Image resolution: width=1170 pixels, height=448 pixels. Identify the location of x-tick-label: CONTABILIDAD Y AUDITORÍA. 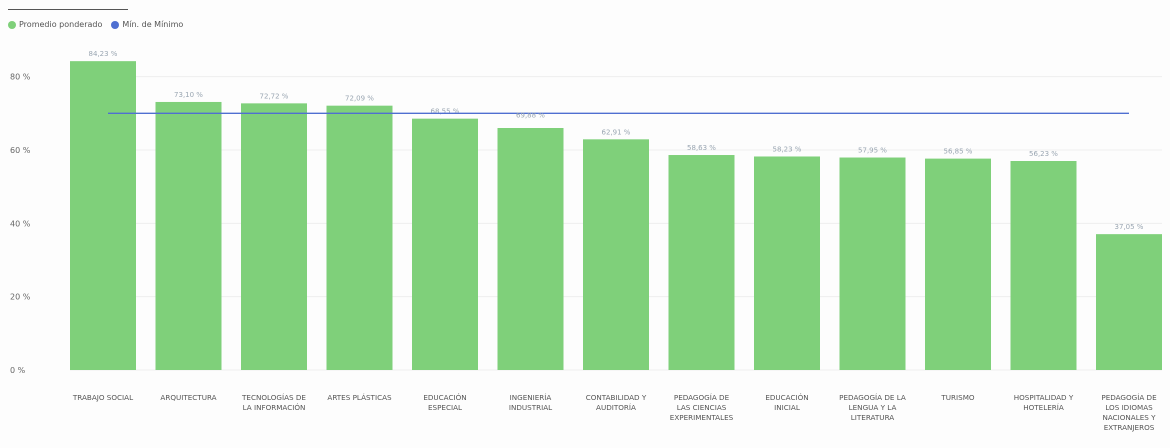
(616, 402).